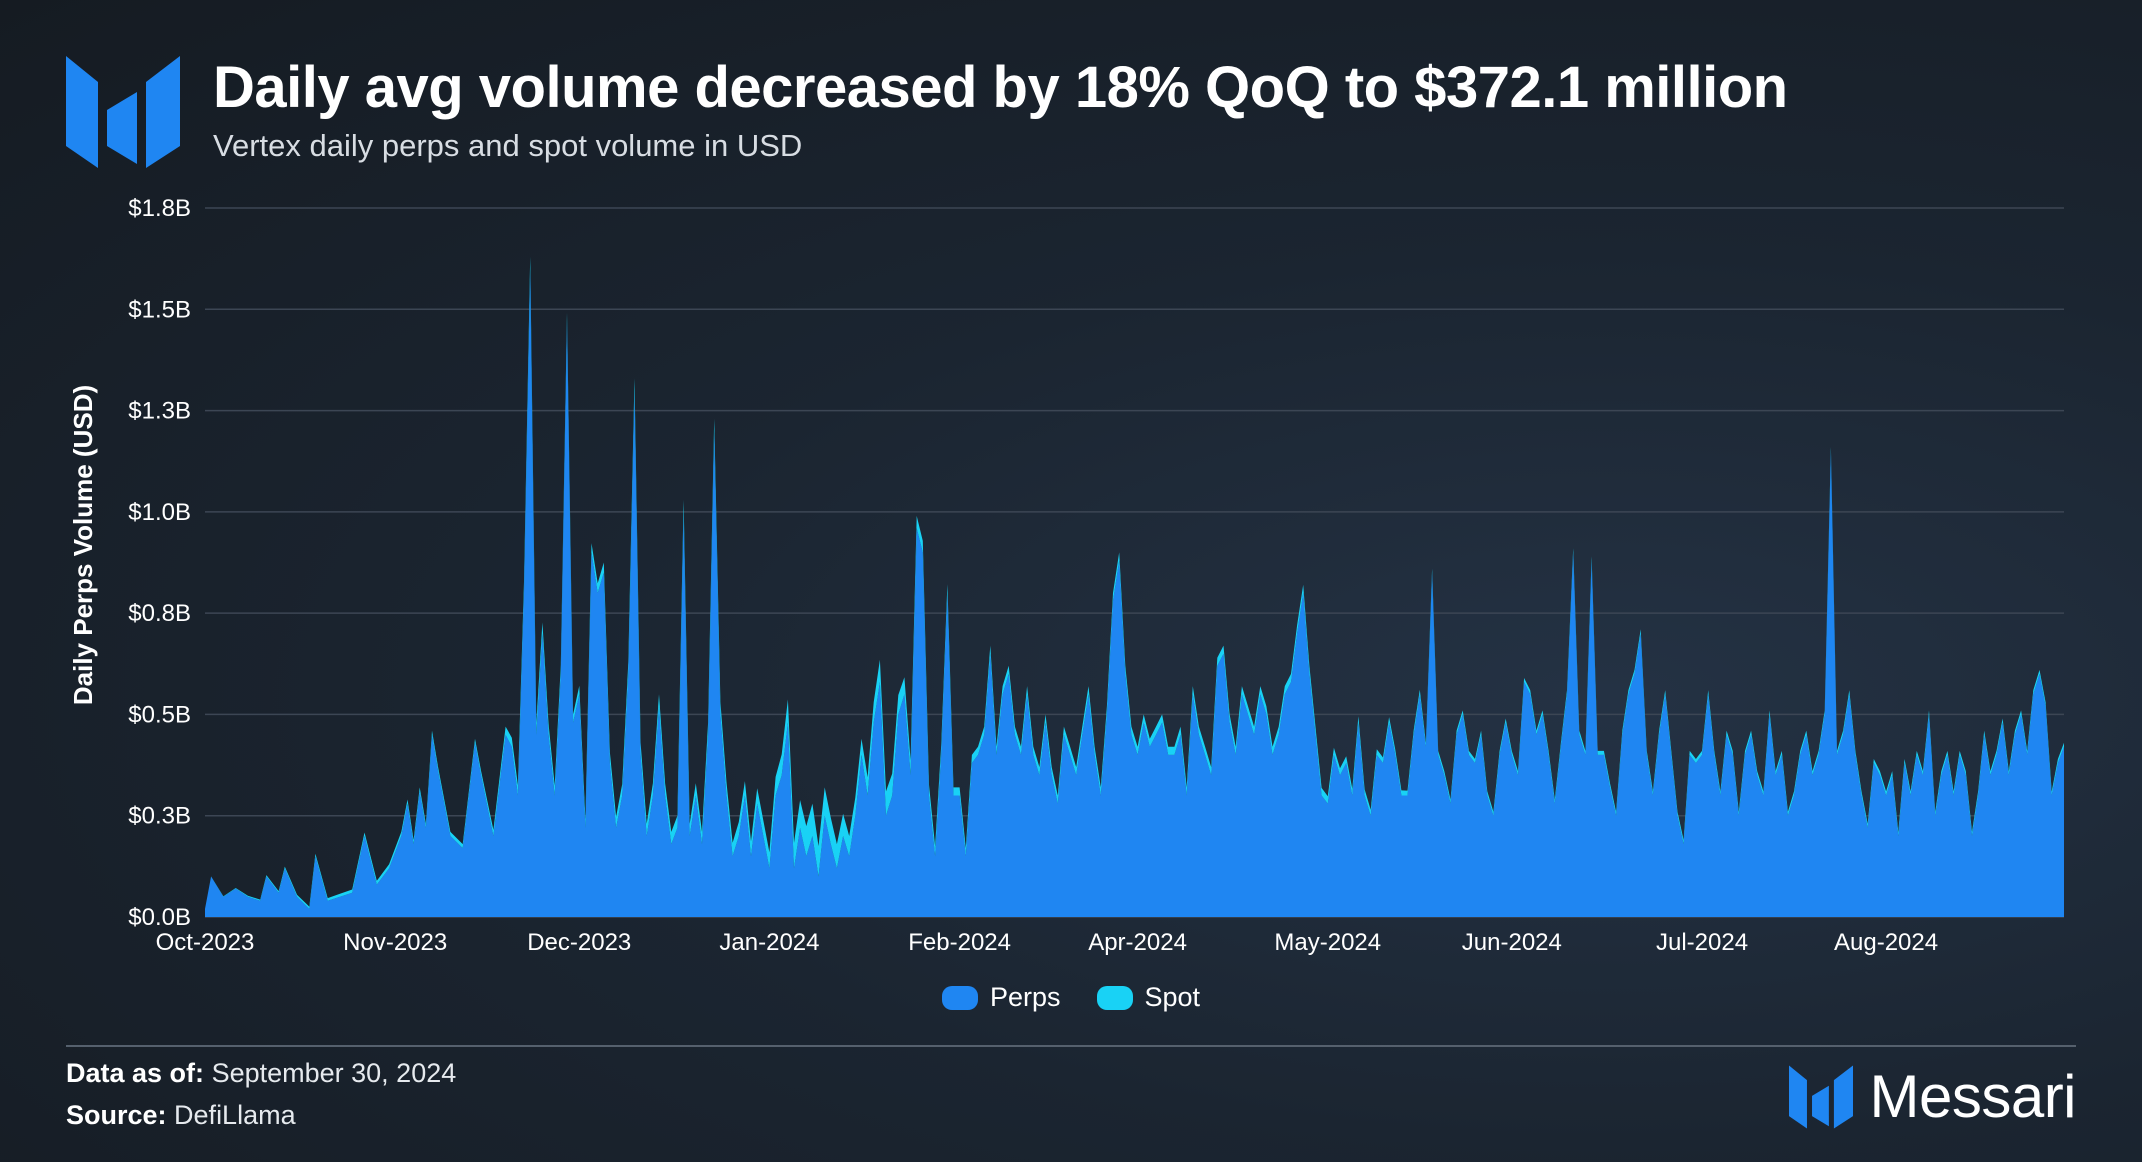  I want to click on brand-logo: Messari, so click(1932, 1096).